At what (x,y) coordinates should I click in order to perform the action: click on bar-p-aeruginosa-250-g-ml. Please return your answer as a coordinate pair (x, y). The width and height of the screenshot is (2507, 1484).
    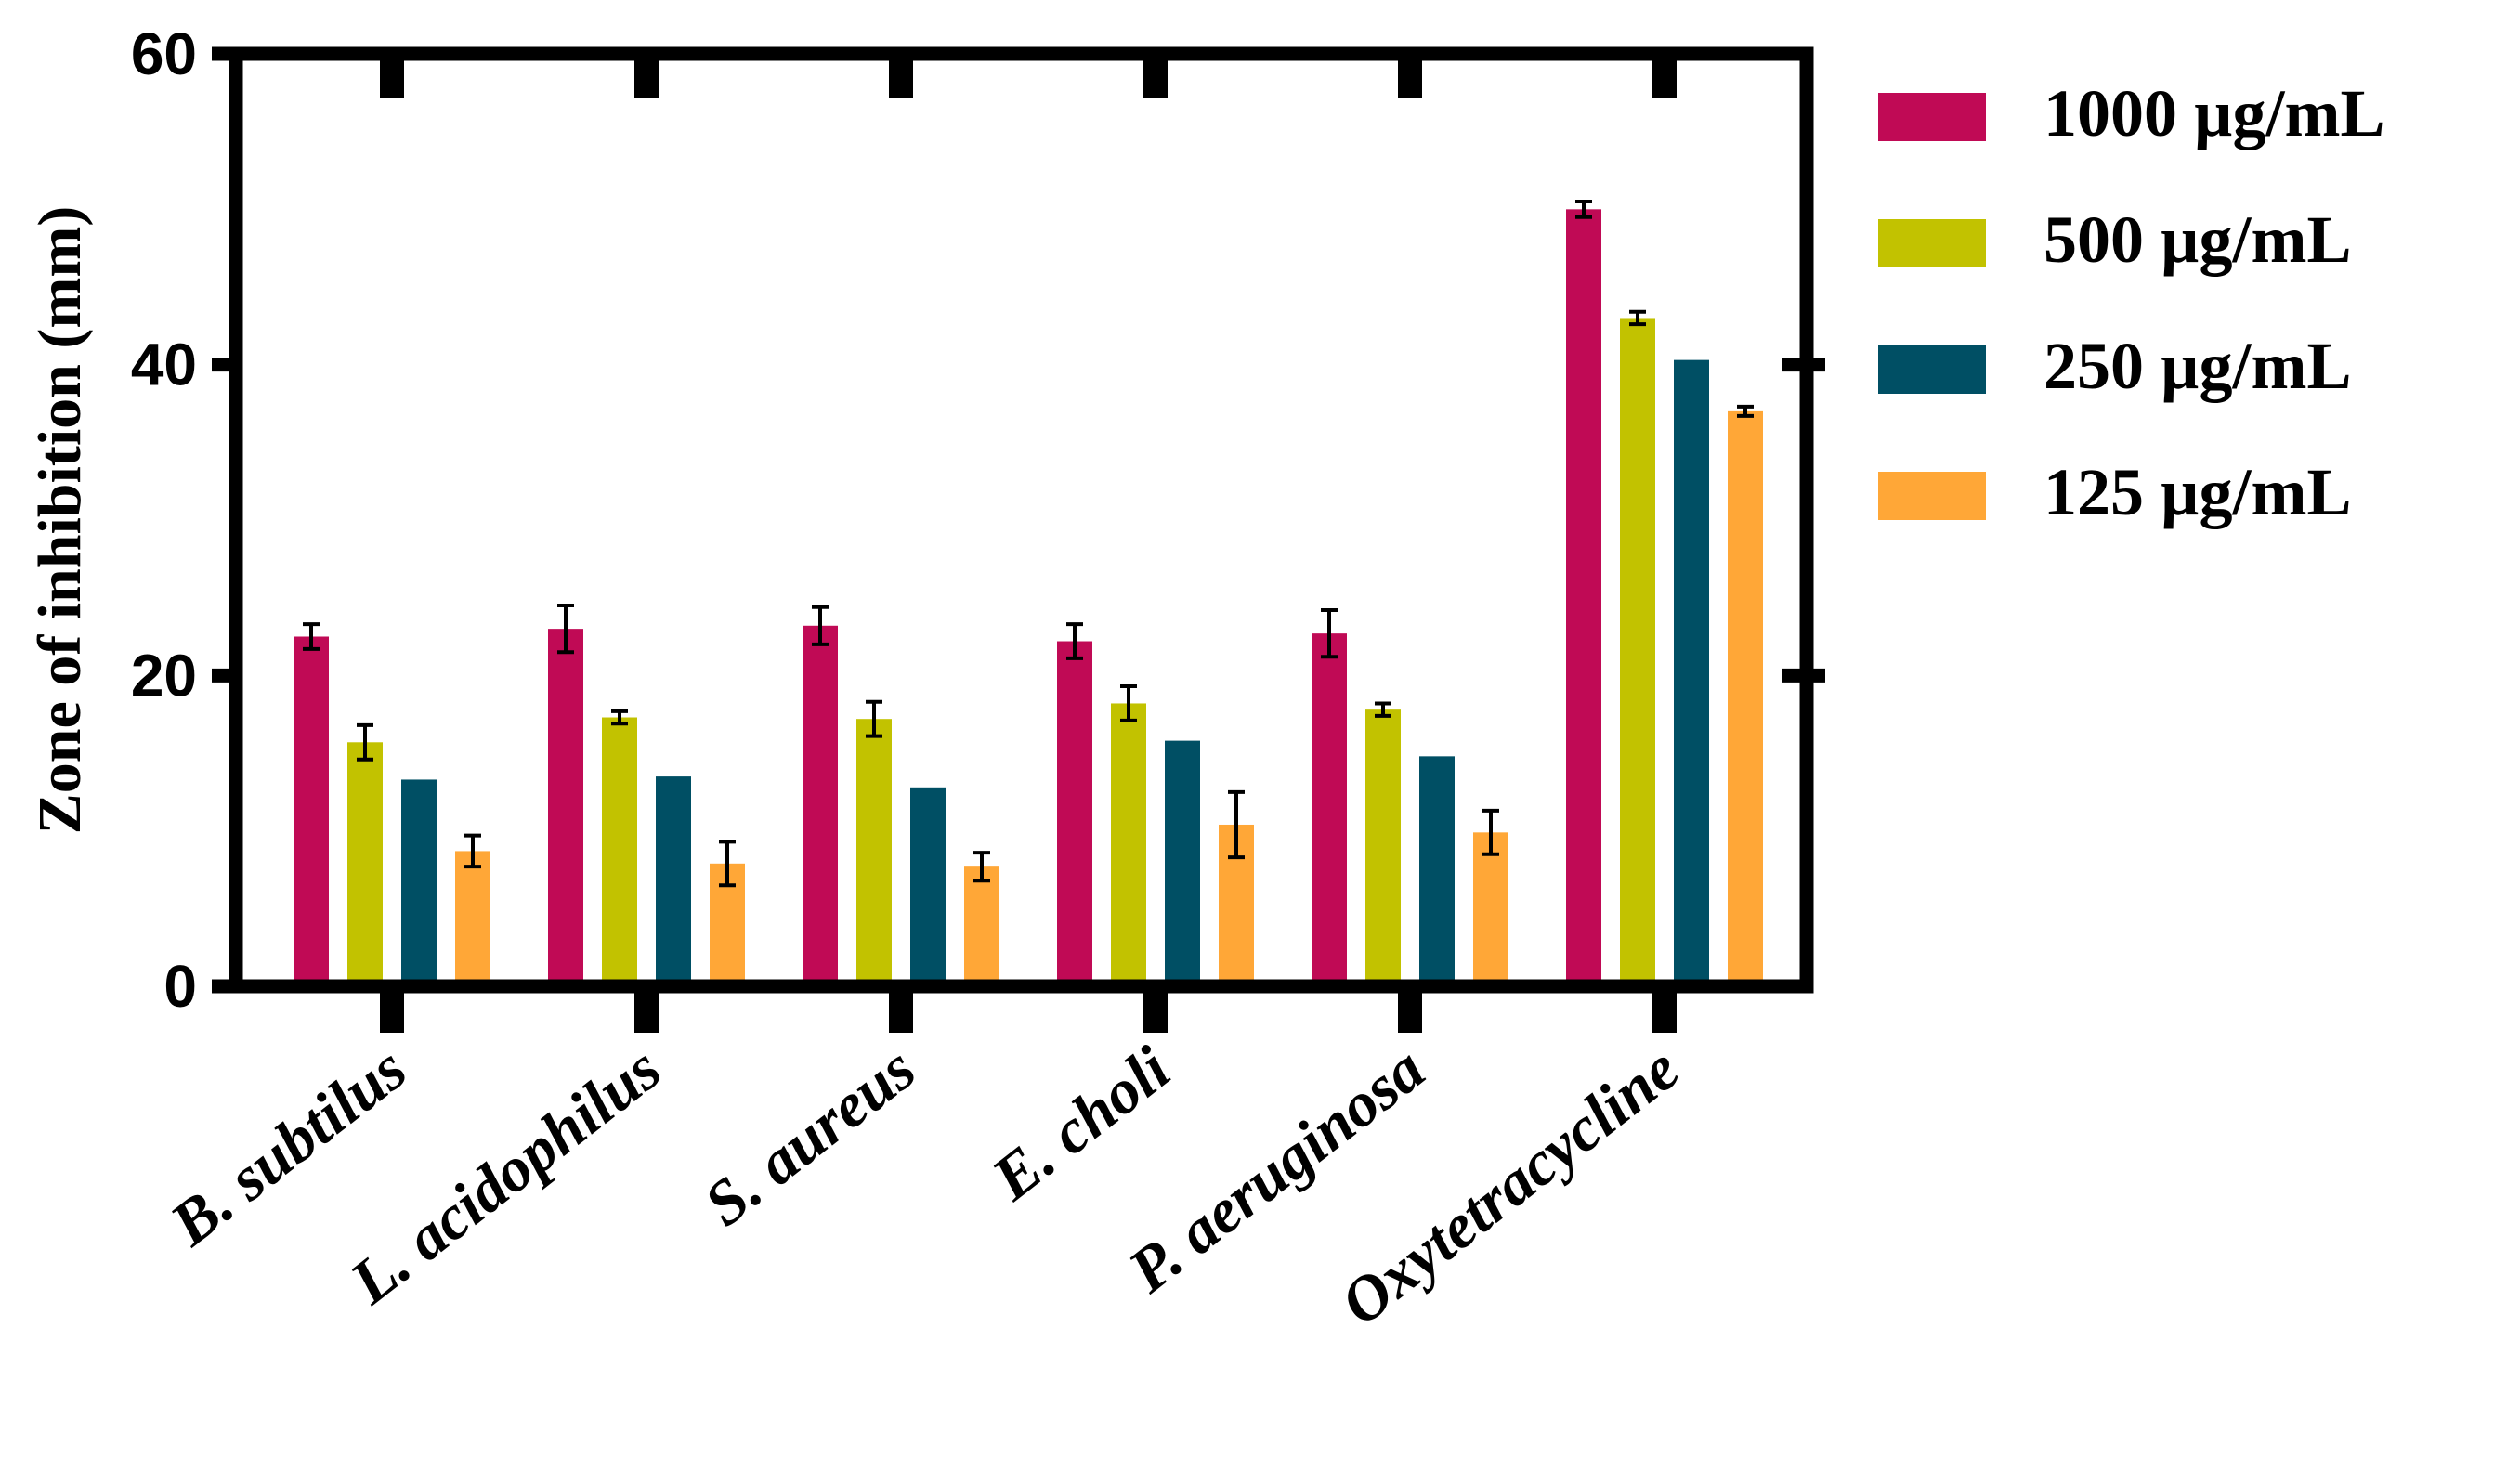
    Looking at the image, I should click on (1437, 871).